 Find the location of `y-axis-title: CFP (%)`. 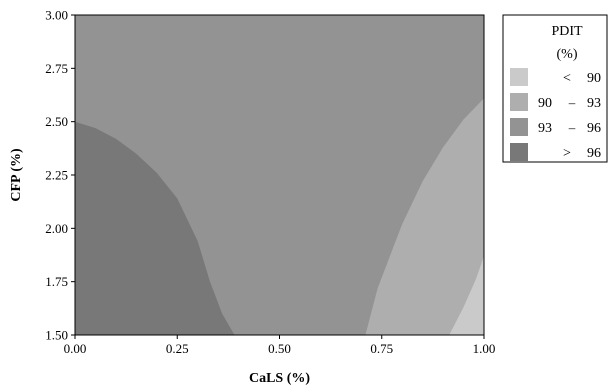

y-axis-title: CFP (%) is located at coordinates (16, 175).